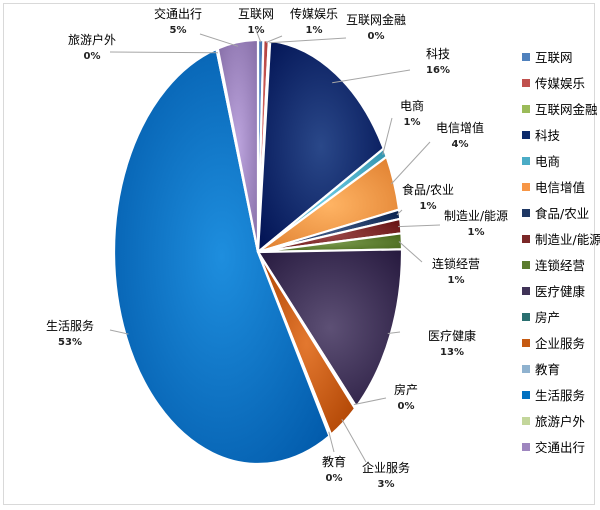 The image size is (600, 510). Describe the element at coordinates (178, 13) in the screenshot. I see `slice-label-name: 交通出行` at that location.